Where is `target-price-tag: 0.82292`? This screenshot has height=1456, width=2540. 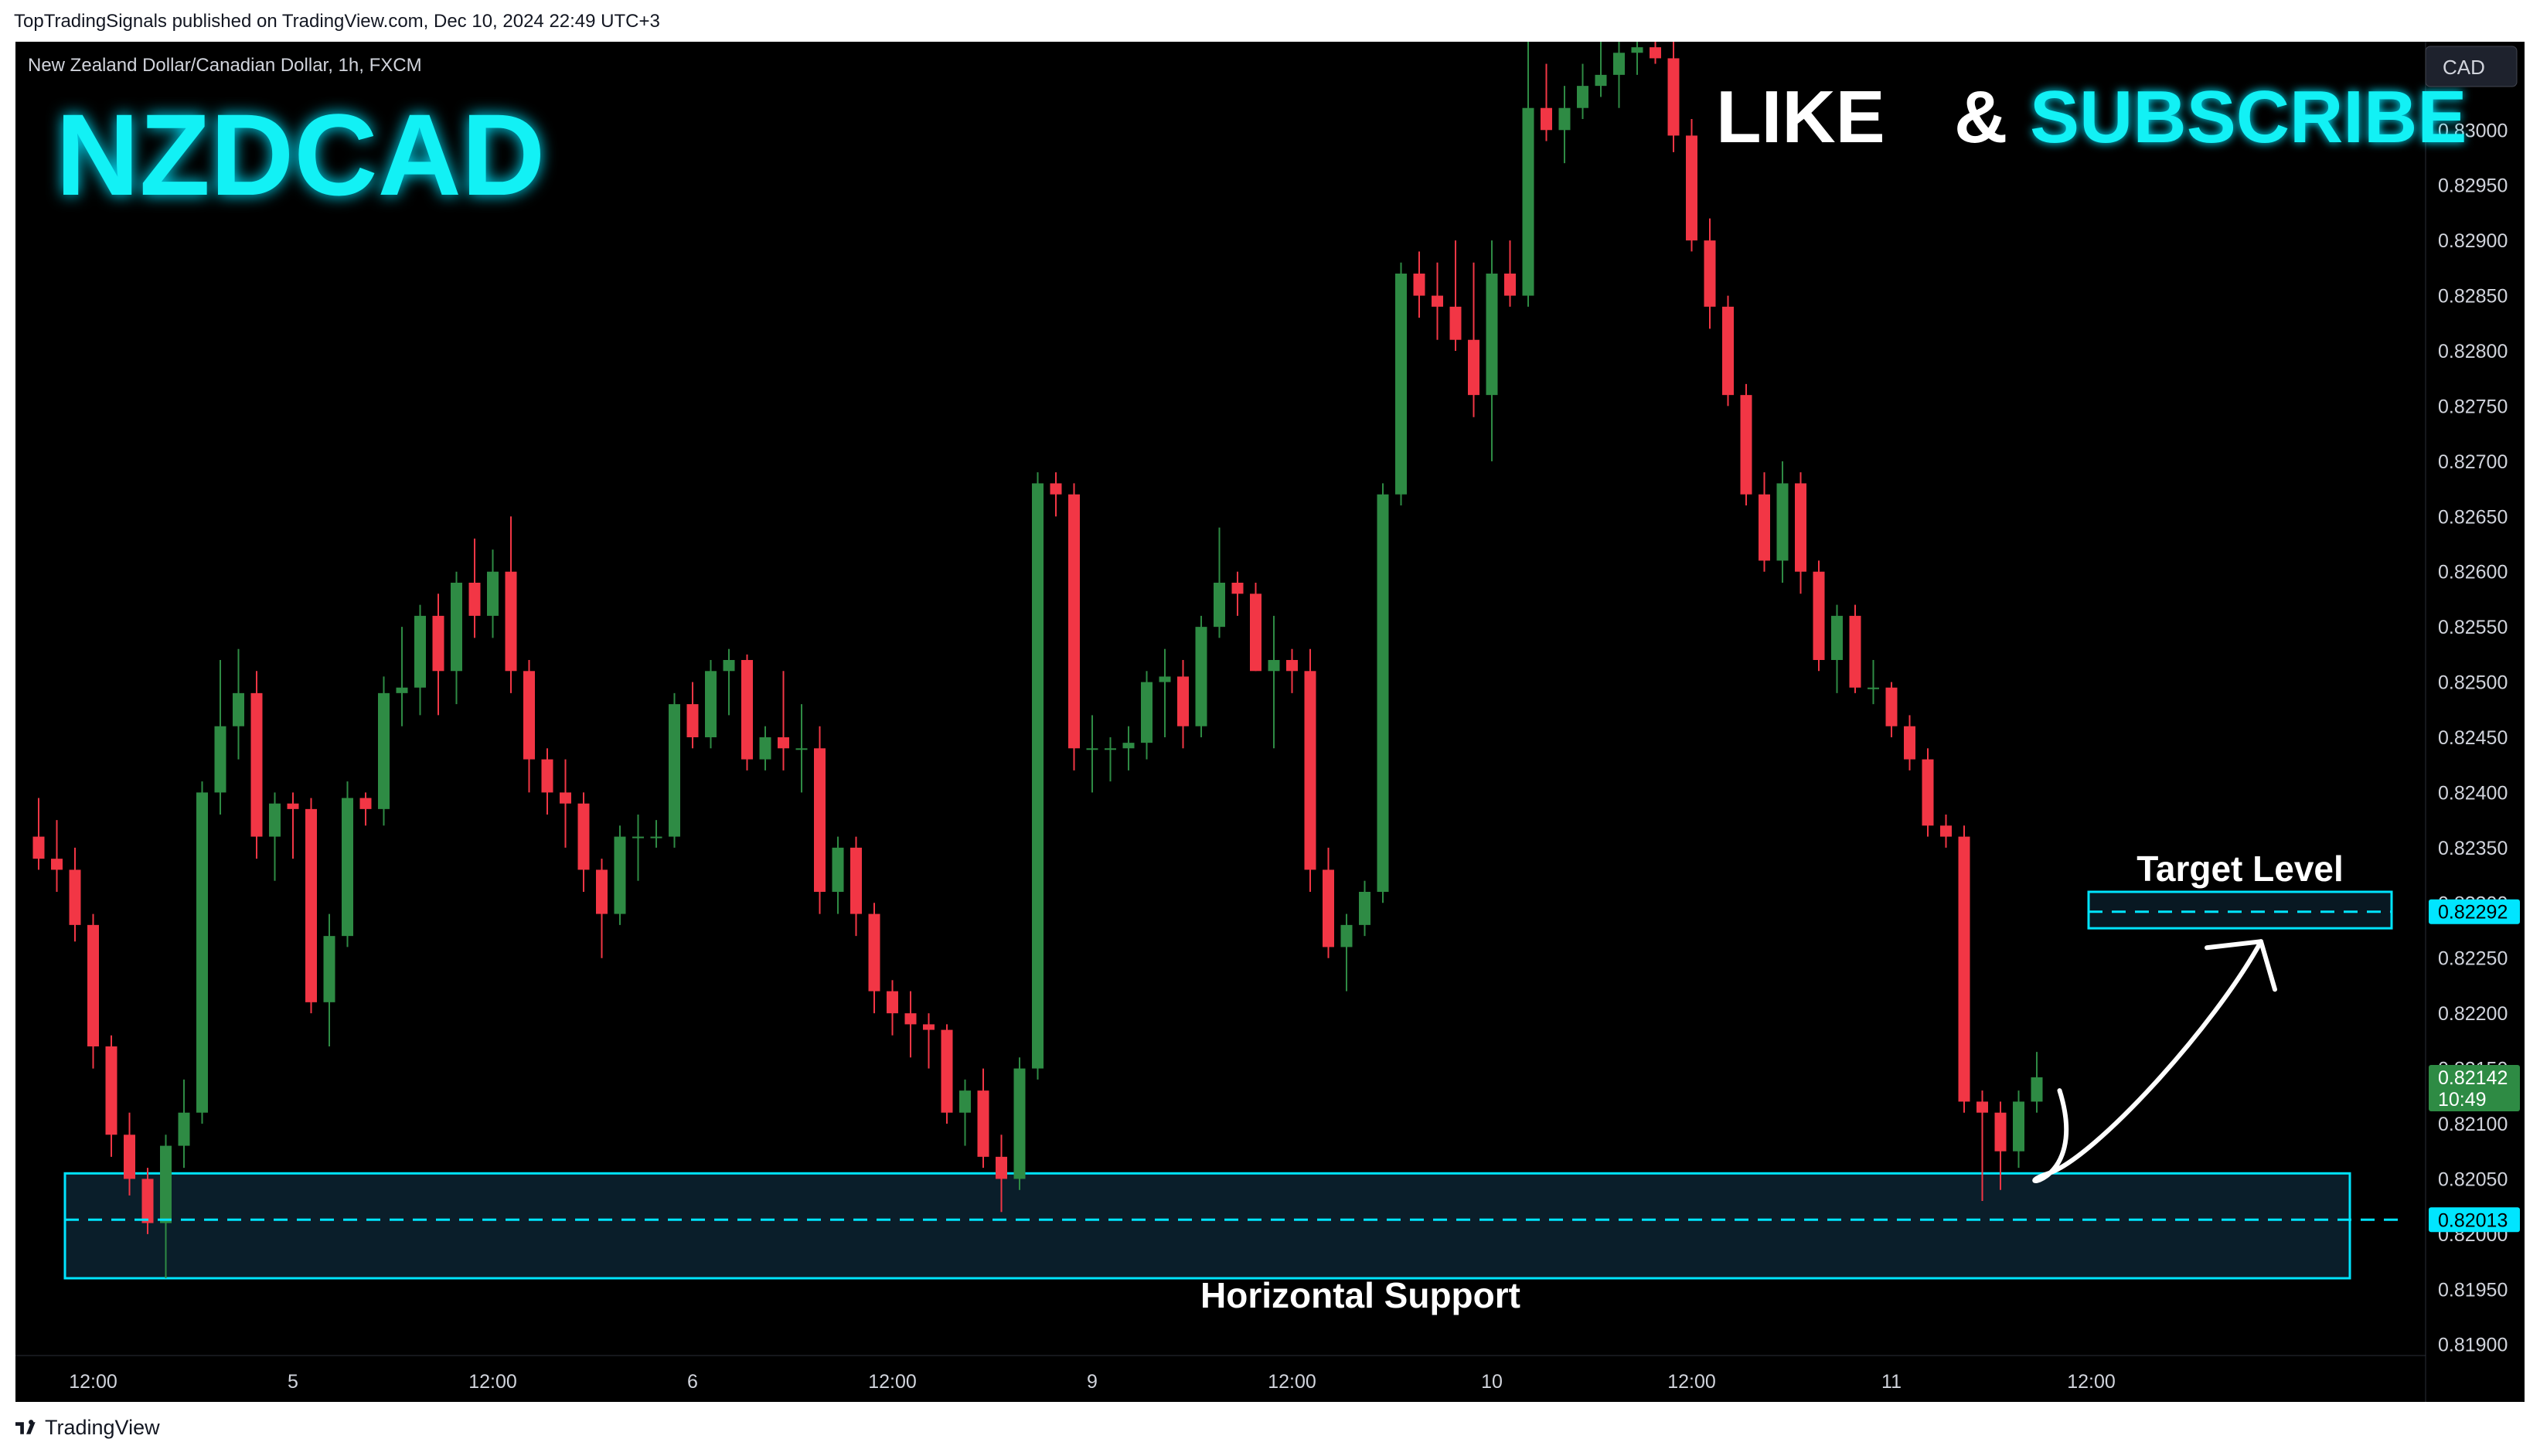 target-price-tag: 0.82292 is located at coordinates (2475, 911).